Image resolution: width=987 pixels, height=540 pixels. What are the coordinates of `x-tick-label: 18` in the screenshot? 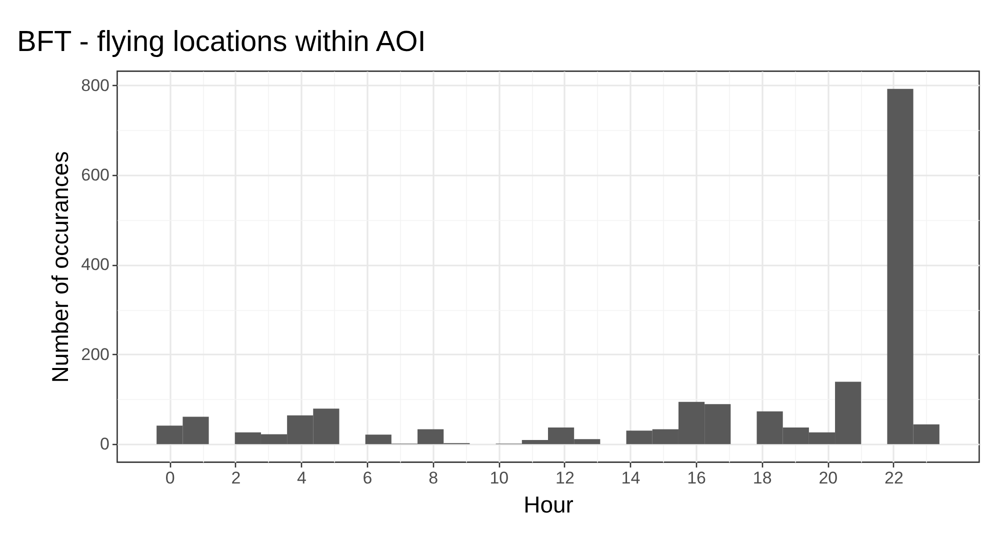 It's located at (762, 478).